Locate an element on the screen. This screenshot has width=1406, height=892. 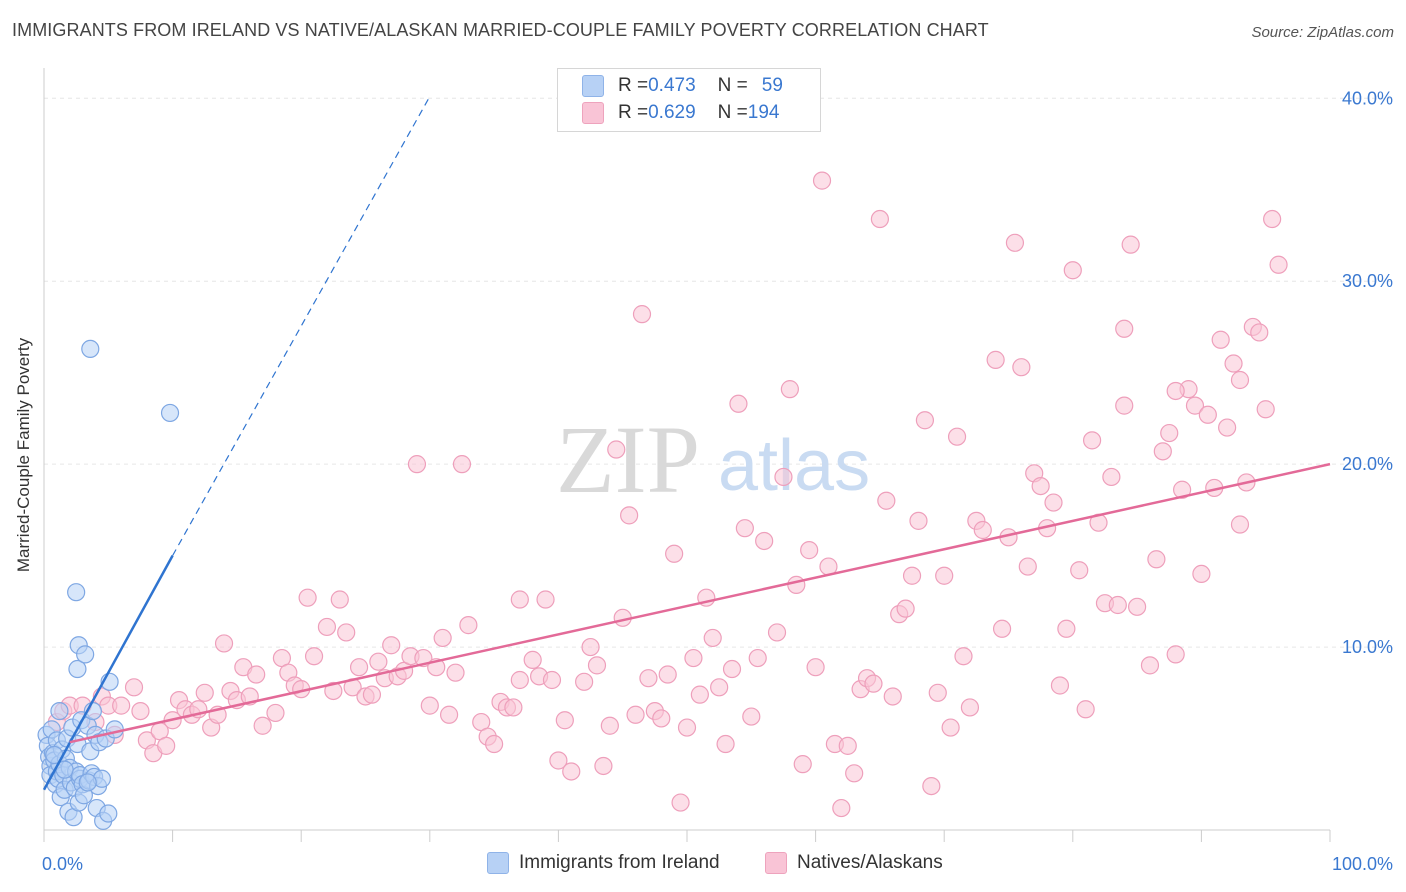
bottom-legend: Immigrants from Ireland Natives/Alaskans is located at coordinates (703, 865).